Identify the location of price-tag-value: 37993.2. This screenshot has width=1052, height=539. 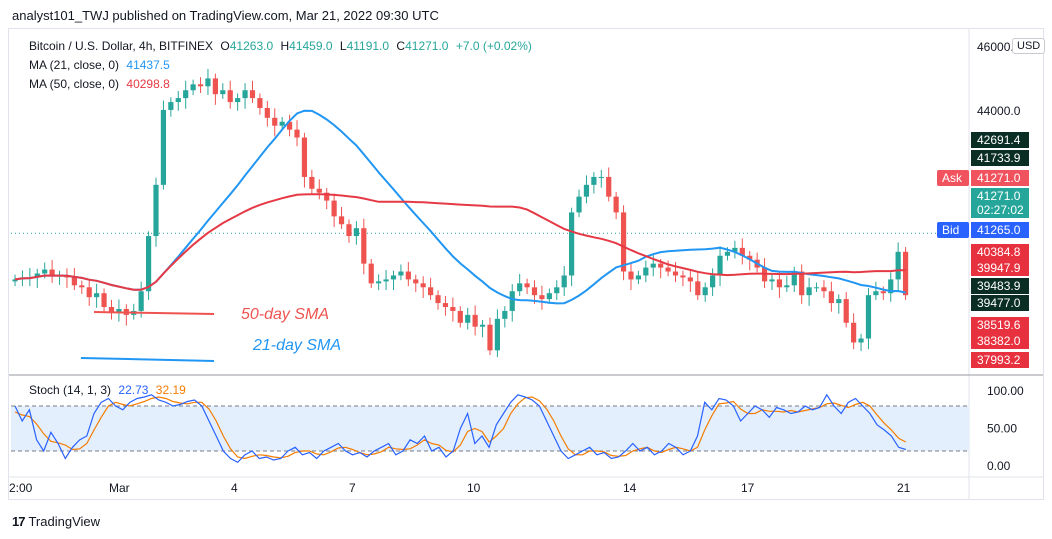
(999, 360).